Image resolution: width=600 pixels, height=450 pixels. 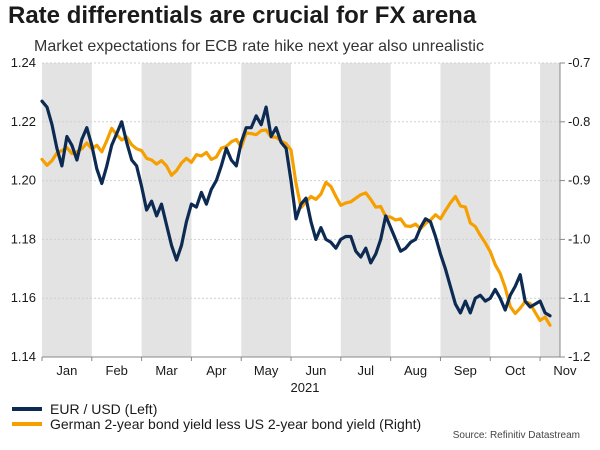 I want to click on legend-swatch-yield-spread, so click(x=27, y=424).